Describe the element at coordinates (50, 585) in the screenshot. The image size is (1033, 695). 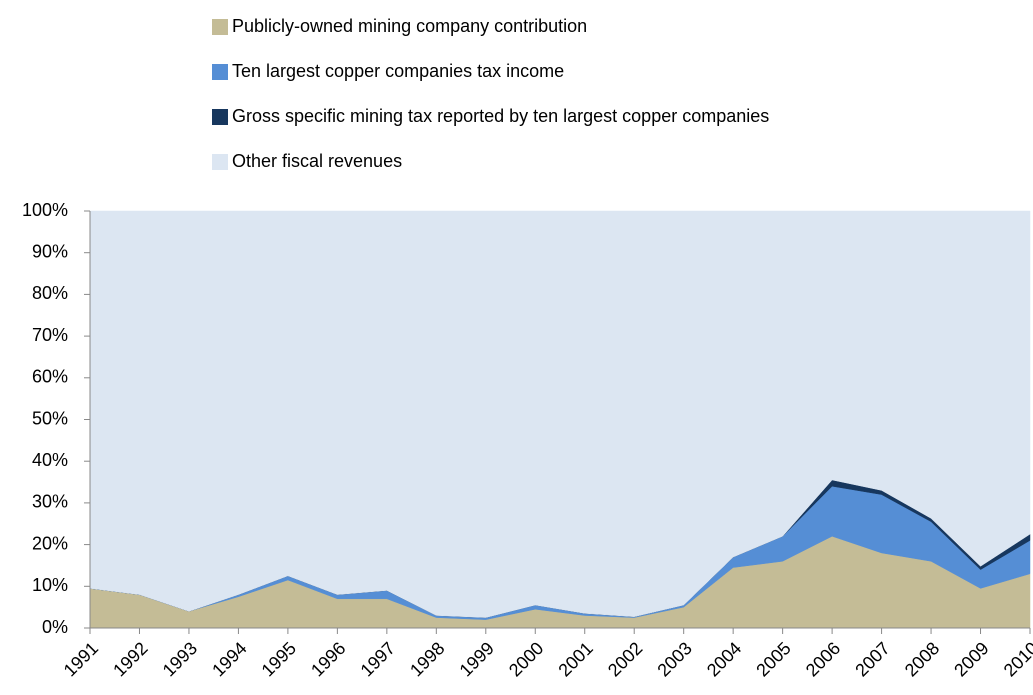
I see `y-tick-label: 10%` at that location.